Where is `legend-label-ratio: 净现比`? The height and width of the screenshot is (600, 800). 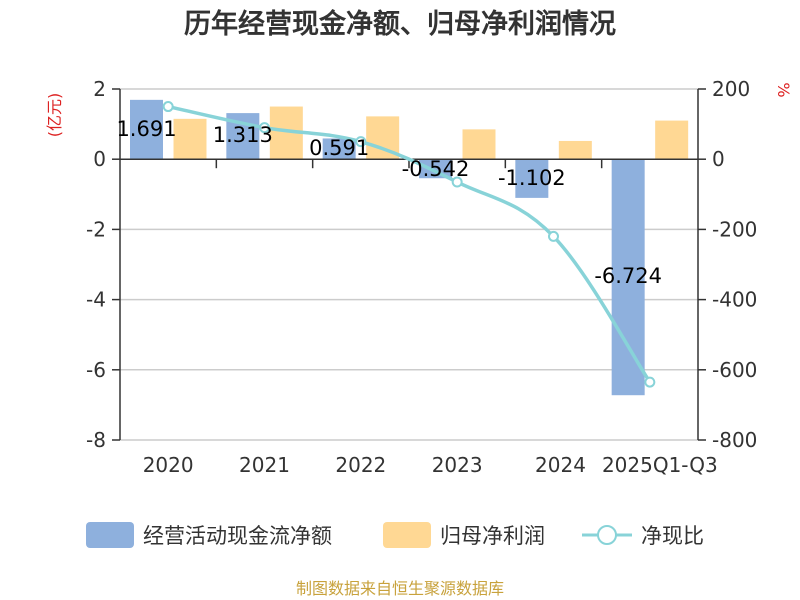
legend-label-ratio: 净现比 is located at coordinates (672, 536).